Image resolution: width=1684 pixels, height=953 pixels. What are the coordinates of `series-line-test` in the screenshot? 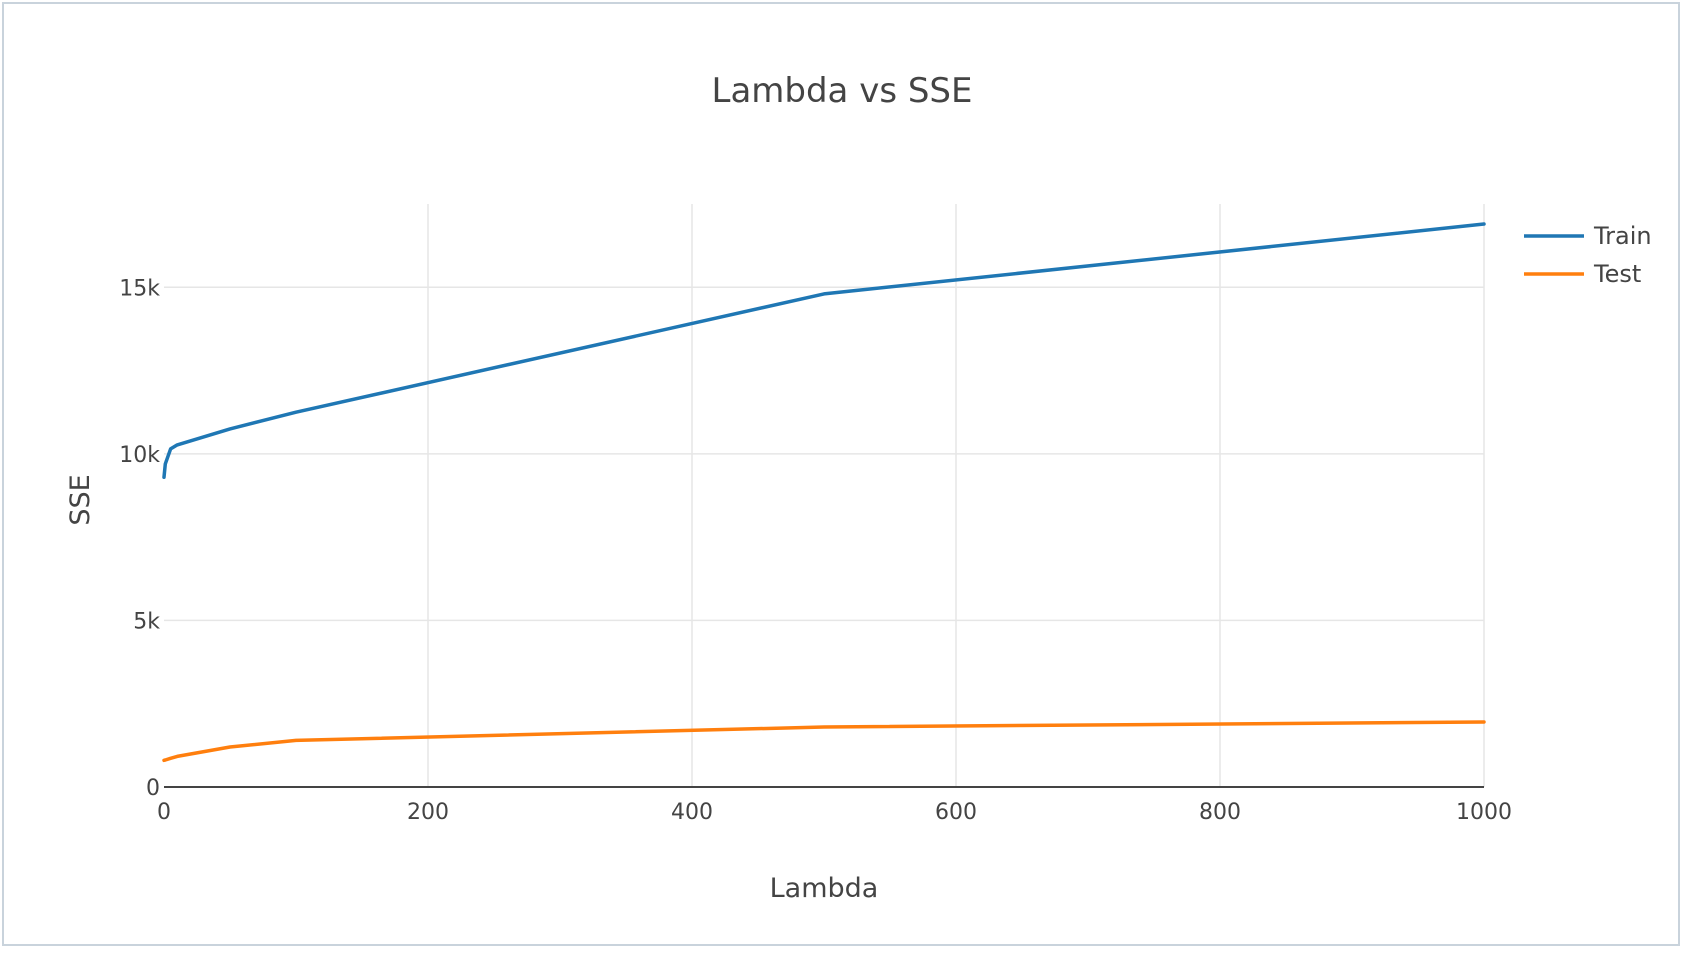 It's located at (824, 741).